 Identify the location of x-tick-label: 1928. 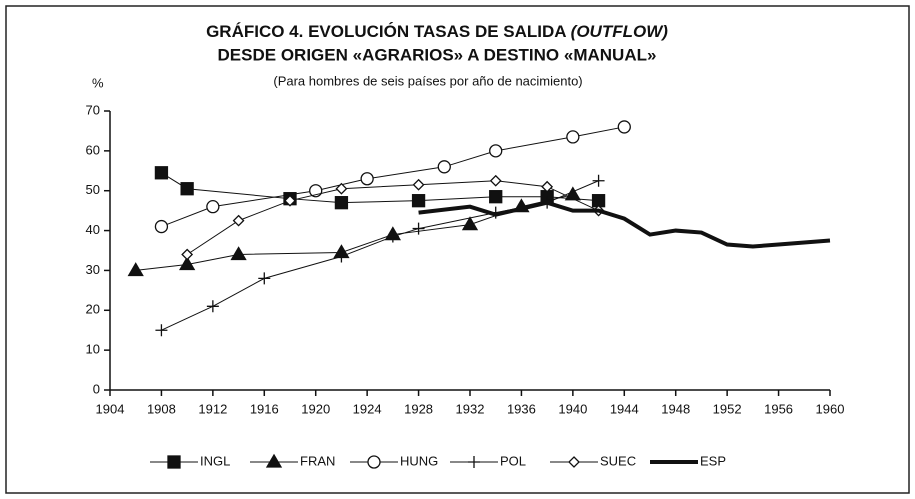
(418, 408).